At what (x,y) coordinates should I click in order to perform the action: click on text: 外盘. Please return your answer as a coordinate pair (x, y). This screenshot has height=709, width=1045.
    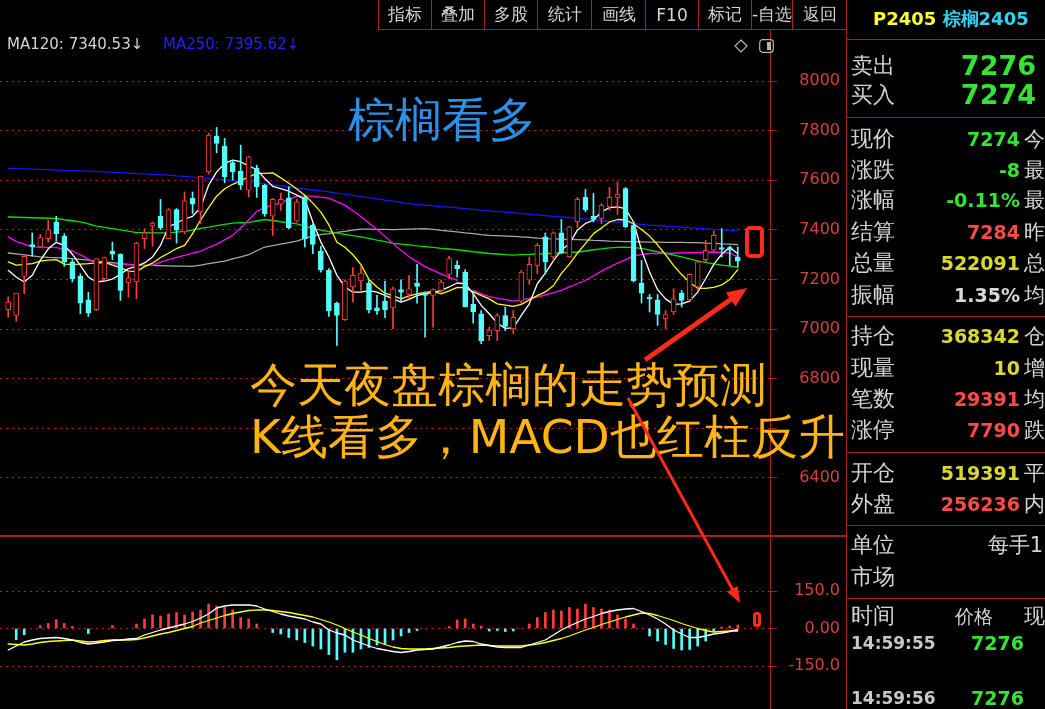
    Looking at the image, I should click on (873, 503).